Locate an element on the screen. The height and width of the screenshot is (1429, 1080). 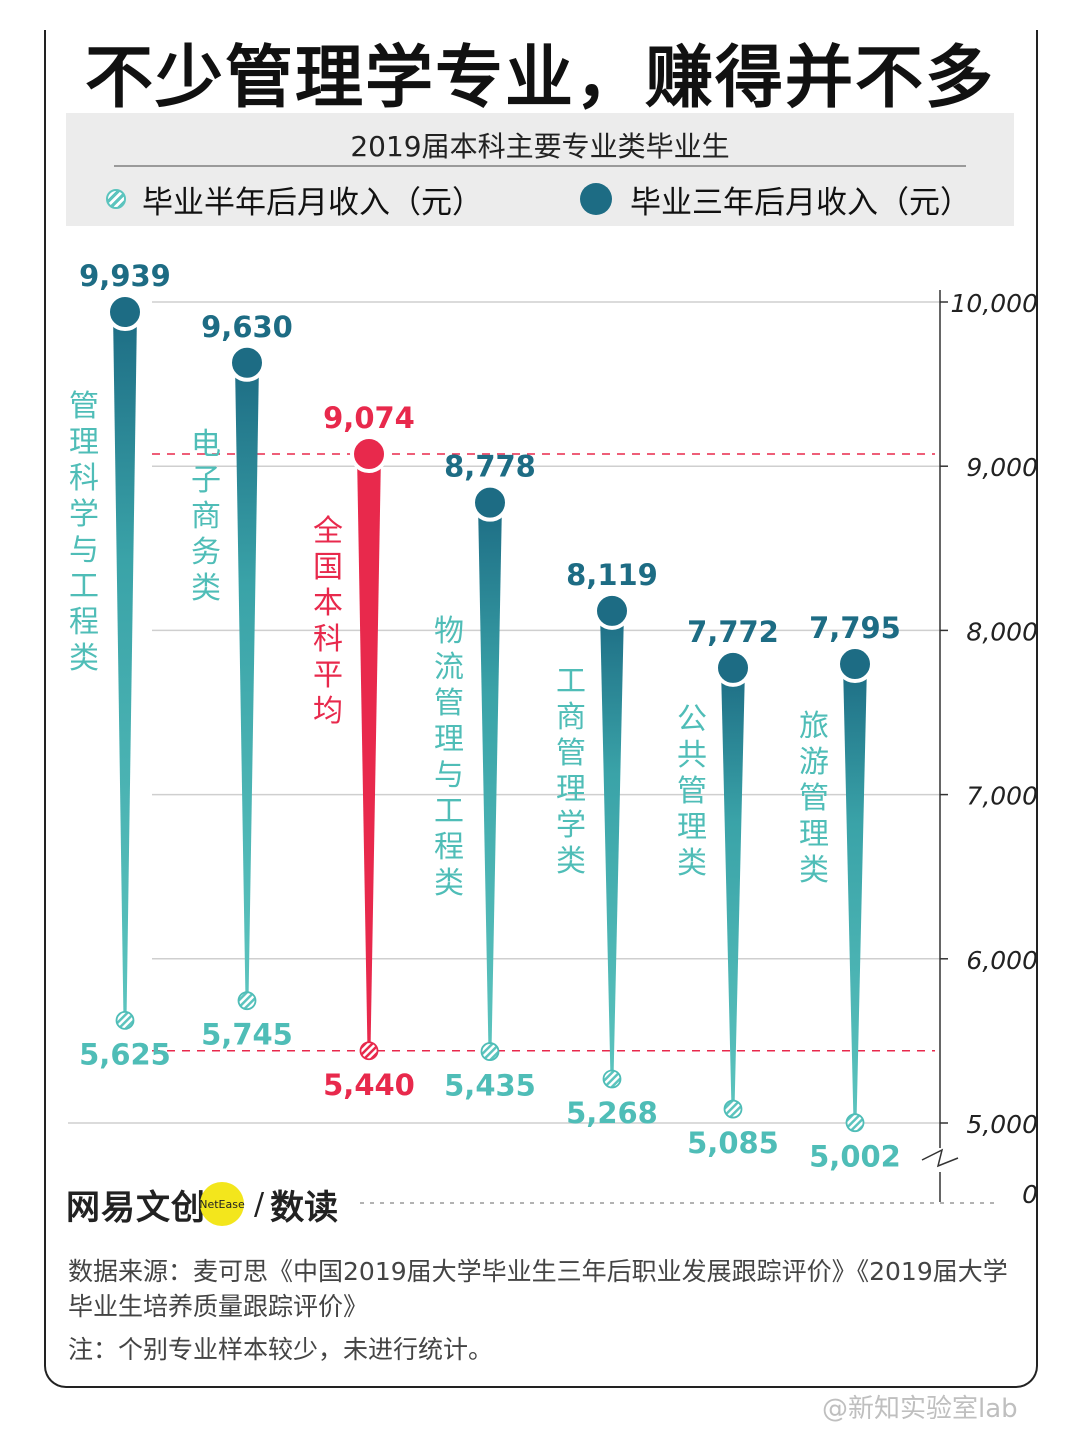
y-zero-label: 0 is located at coordinates (1030, 1194).